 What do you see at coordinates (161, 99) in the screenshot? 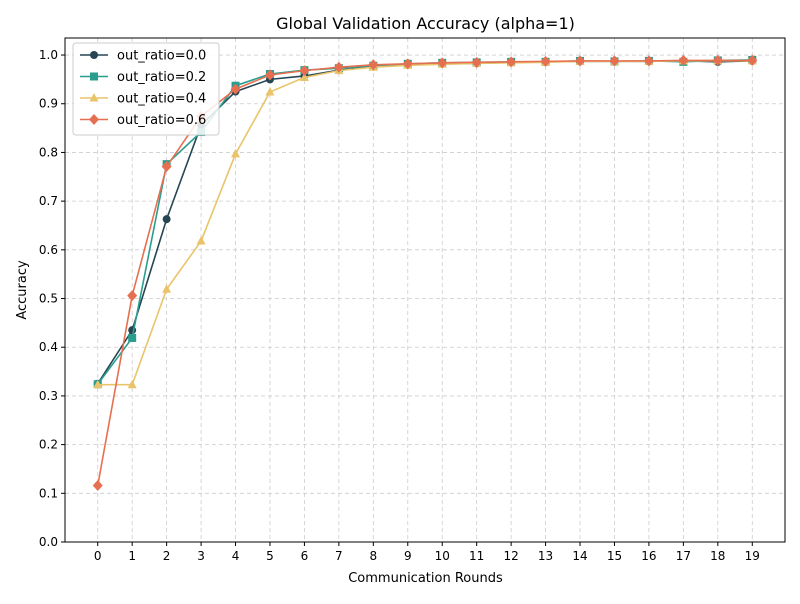
I see `legend-label: out_ratio=0.4` at bounding box center [161, 99].